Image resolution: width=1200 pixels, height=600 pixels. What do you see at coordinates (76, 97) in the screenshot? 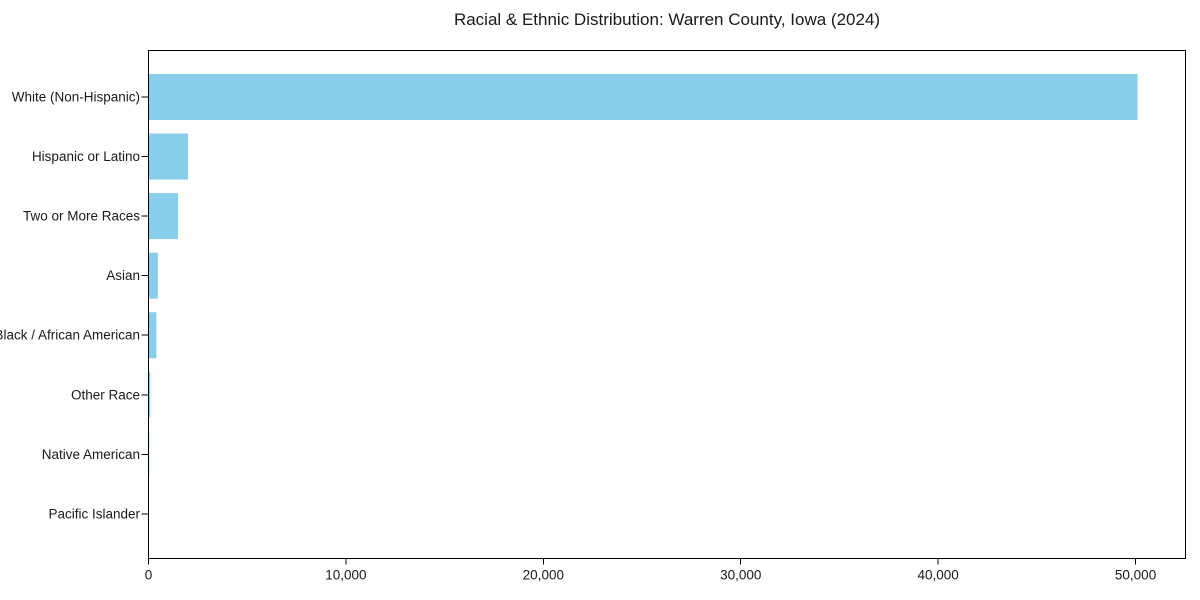
I see `y-tick-label: White (Non-Hispanic)` at bounding box center [76, 97].